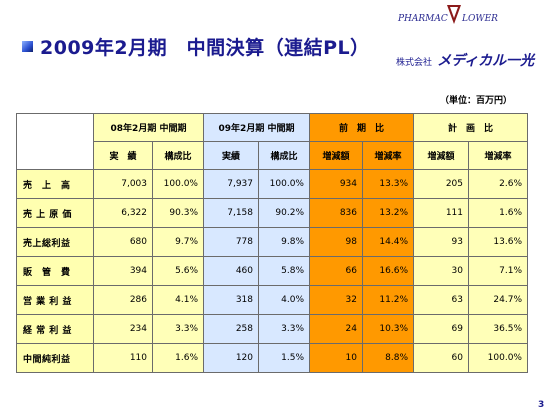 This screenshot has width=560, height=420. I want to click on table-cell: 1.5%, so click(284, 358).